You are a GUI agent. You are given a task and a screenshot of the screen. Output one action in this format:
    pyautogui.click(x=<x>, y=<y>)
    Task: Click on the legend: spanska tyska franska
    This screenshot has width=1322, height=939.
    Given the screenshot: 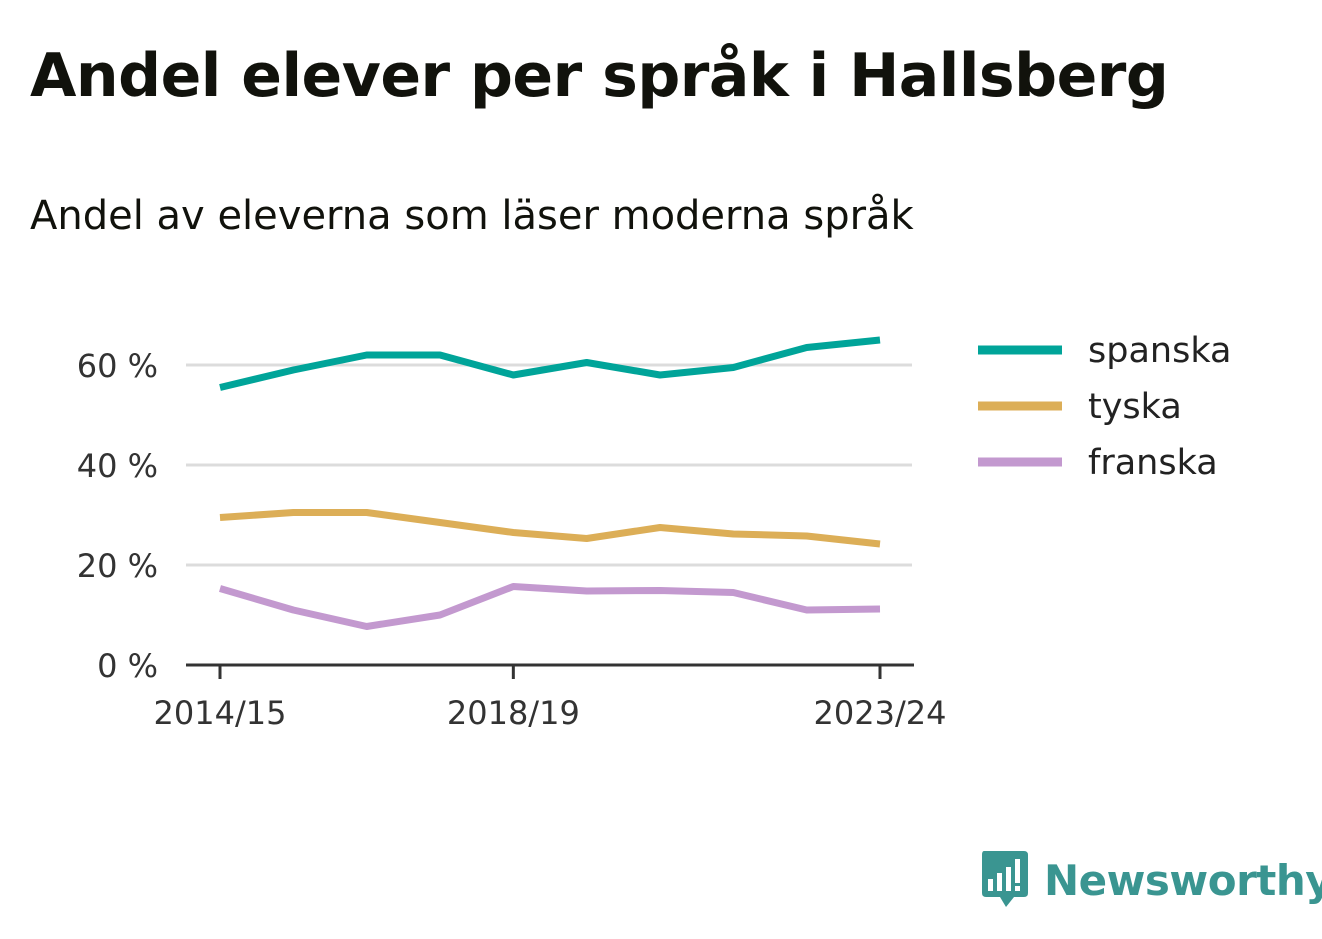 What is the action you would take?
    pyautogui.click(x=1104, y=407)
    